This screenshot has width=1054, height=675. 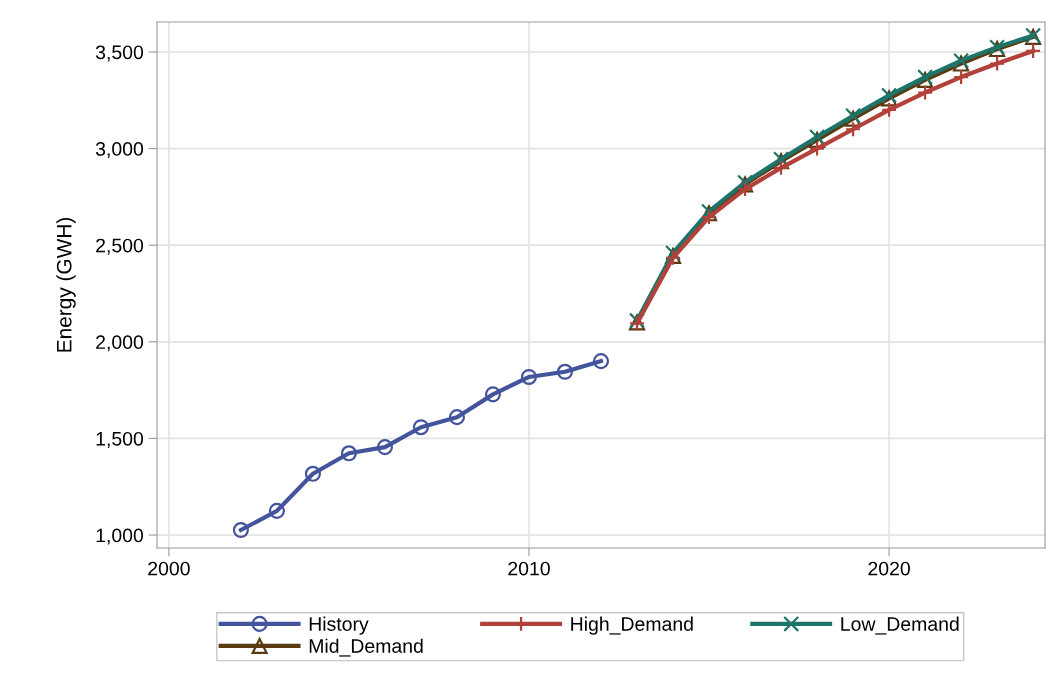 What do you see at coordinates (120, 246) in the screenshot?
I see `y-tick-label: 2,500` at bounding box center [120, 246].